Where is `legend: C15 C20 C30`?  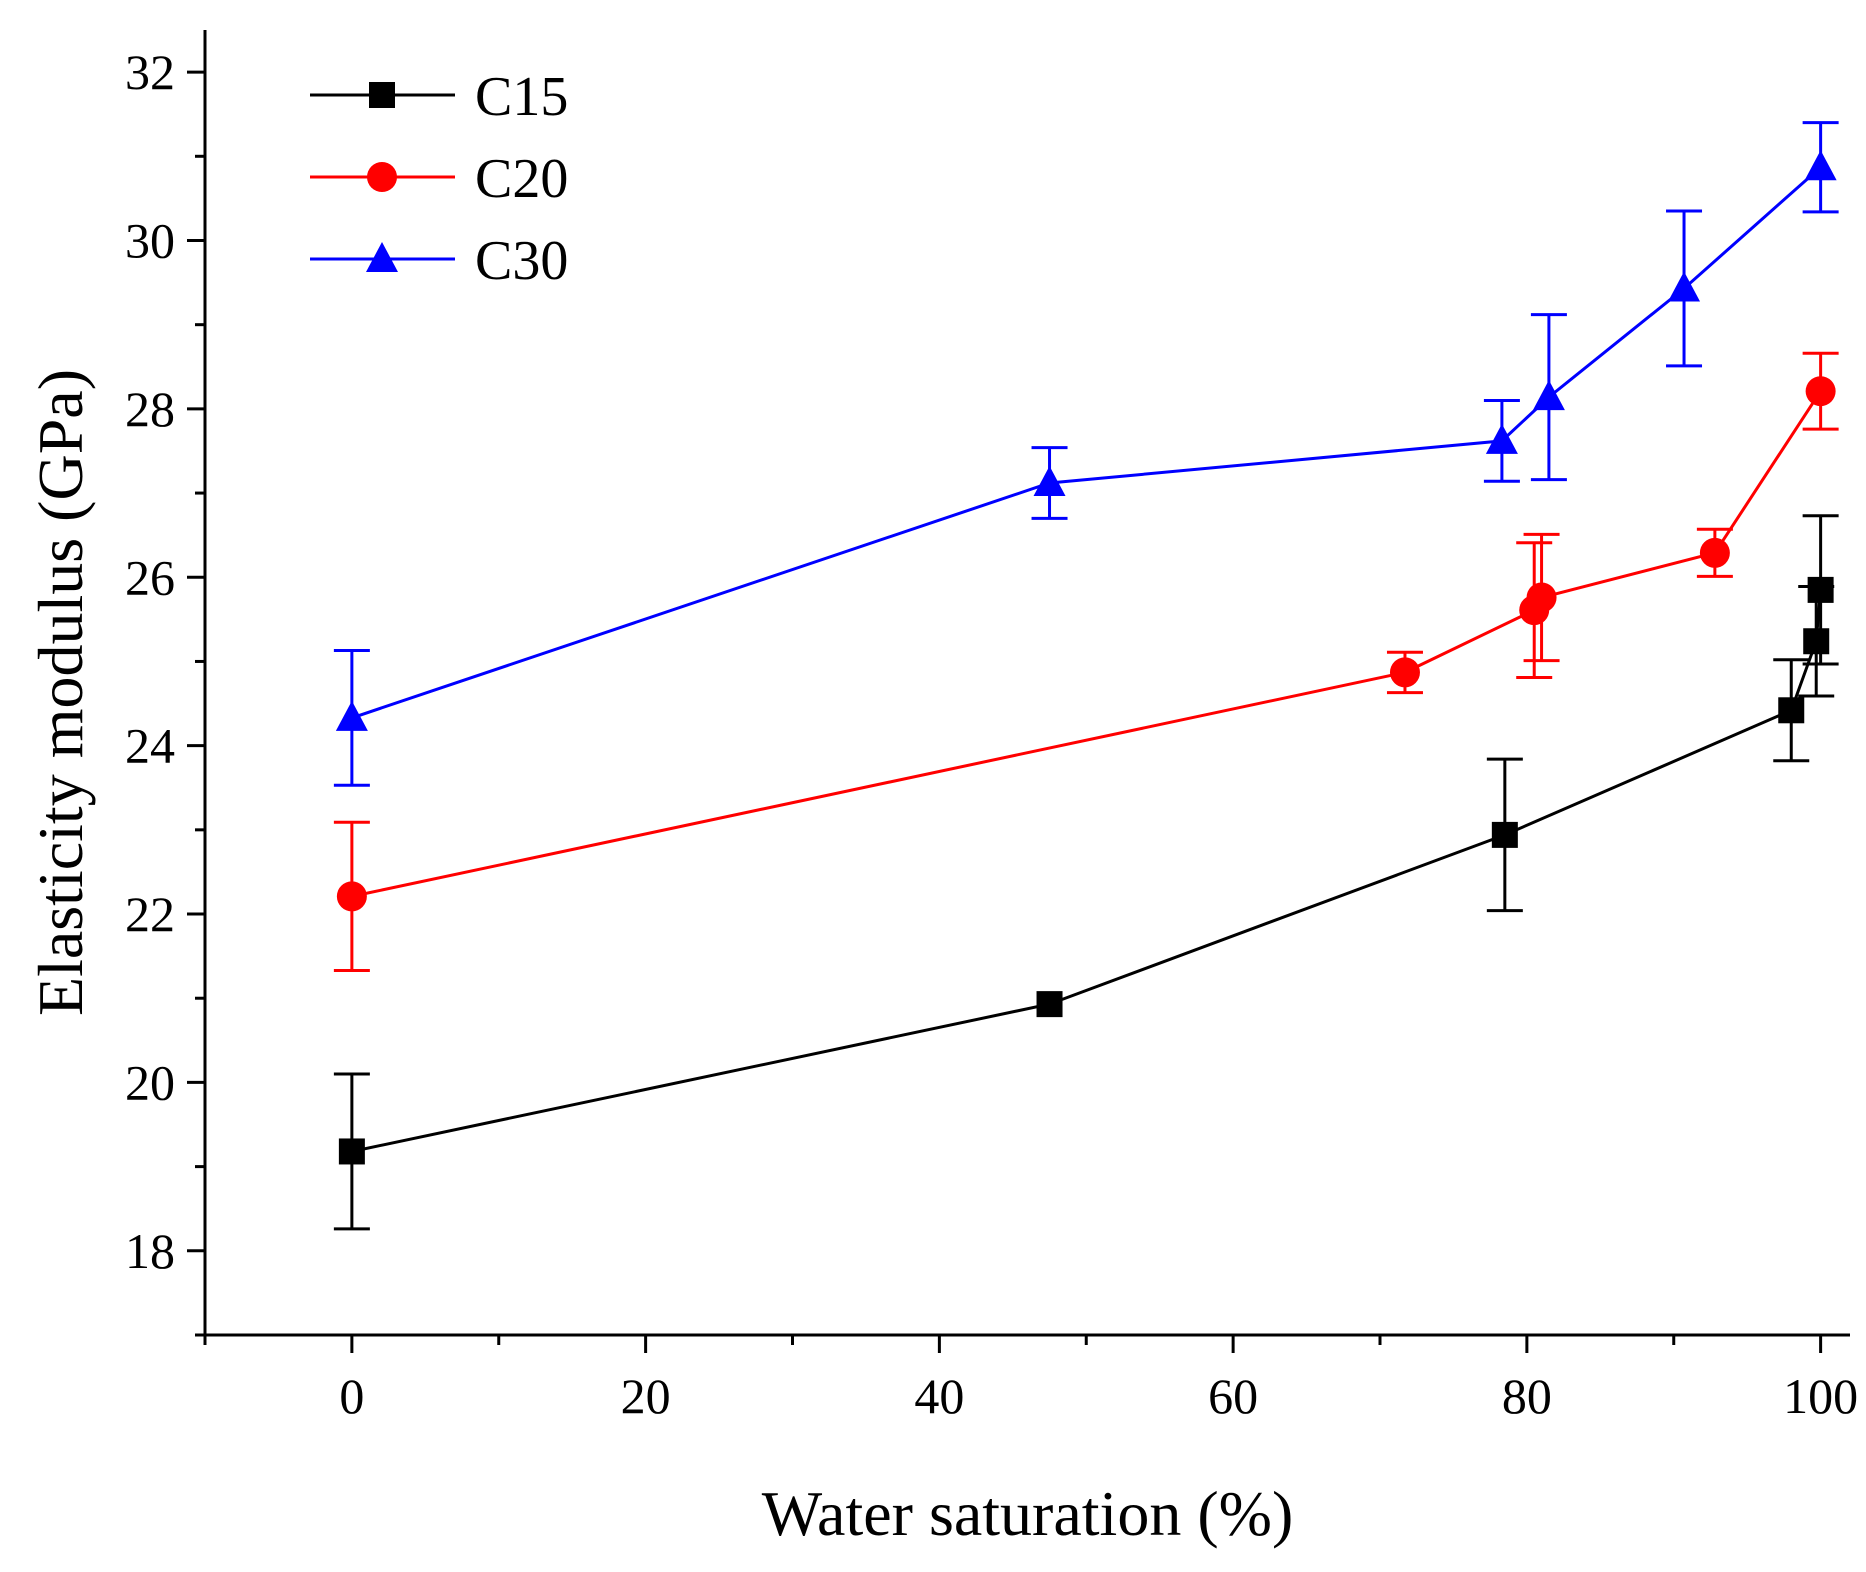
legend: C15 C20 C30 is located at coordinates (439, 179).